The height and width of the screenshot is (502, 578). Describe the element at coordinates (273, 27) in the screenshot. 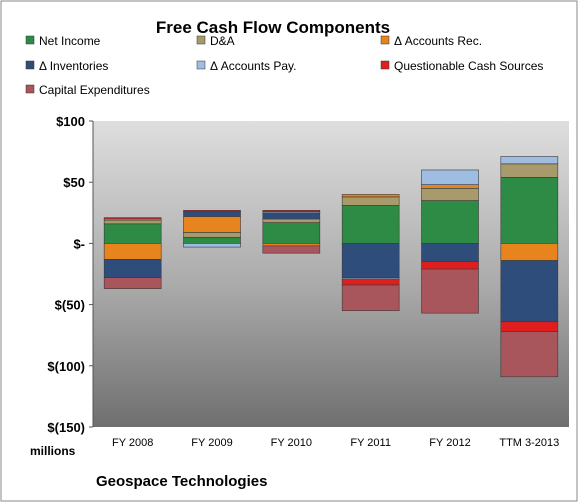

I see `chart-title: Free Cash Flow Components` at that location.